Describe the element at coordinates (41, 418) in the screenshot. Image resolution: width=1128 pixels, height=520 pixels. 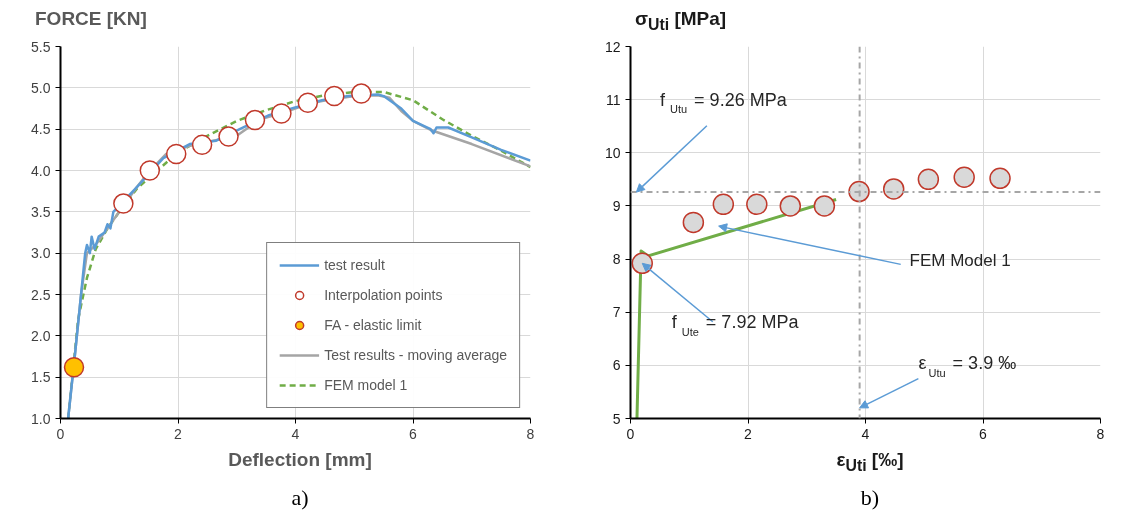
I see `y-tick-label: 1.0` at that location.